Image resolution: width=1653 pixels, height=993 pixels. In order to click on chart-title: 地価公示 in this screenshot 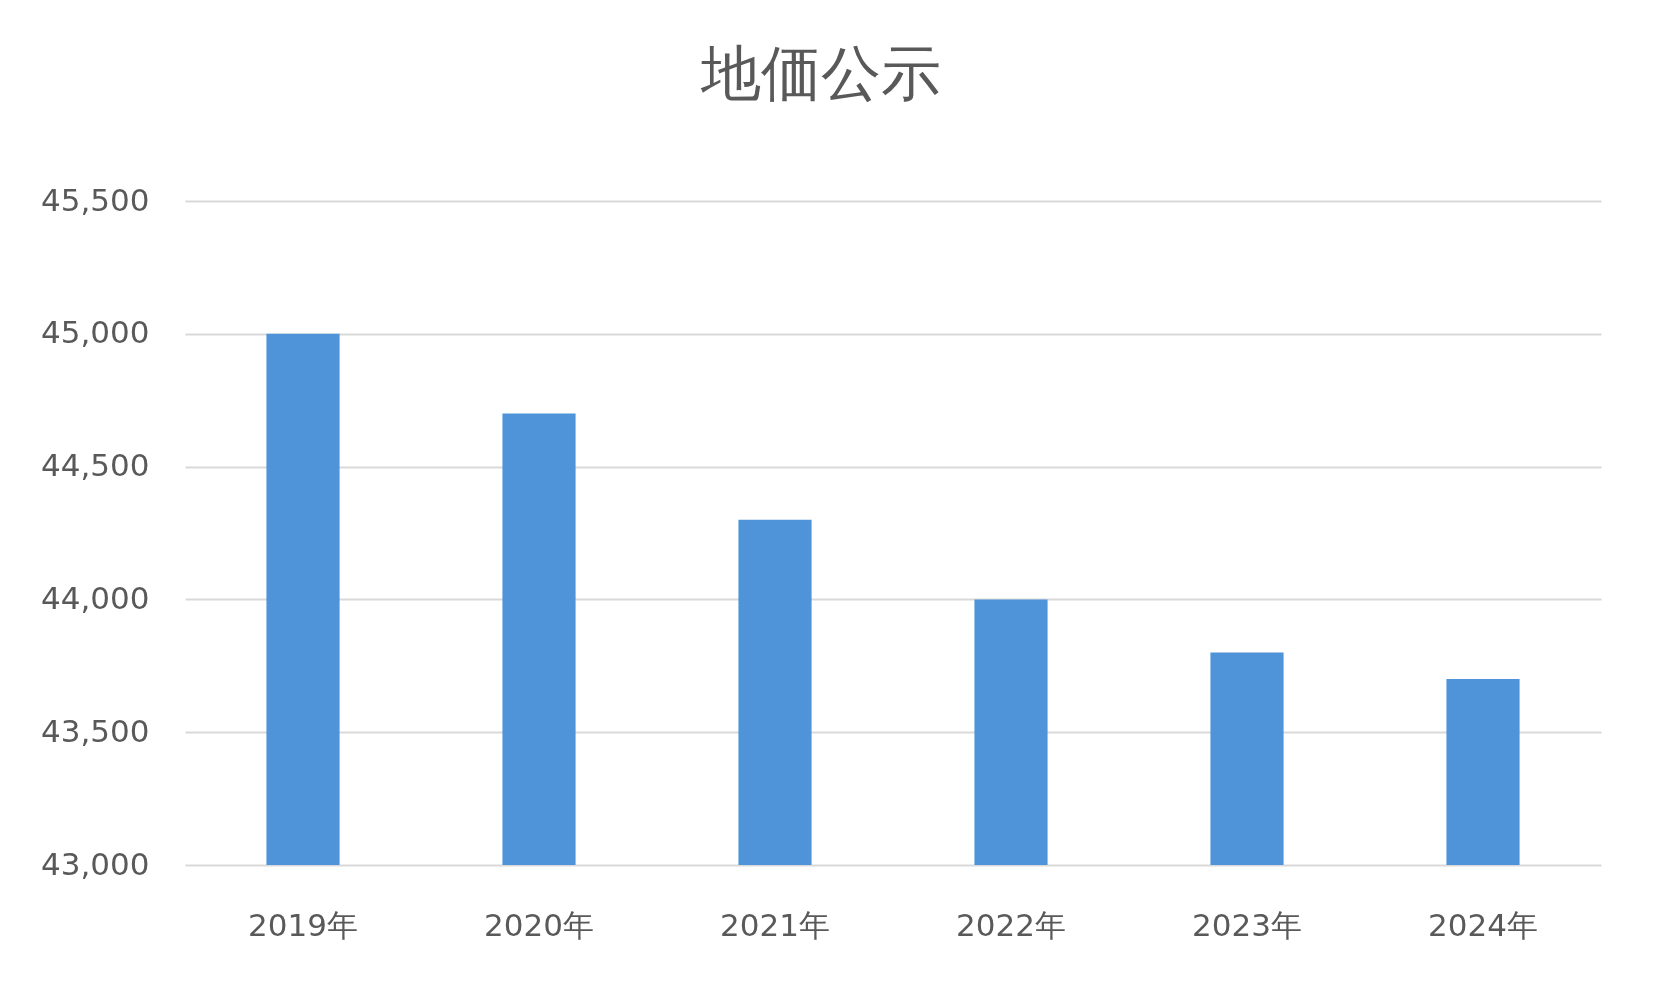, I will do `click(820, 73)`.